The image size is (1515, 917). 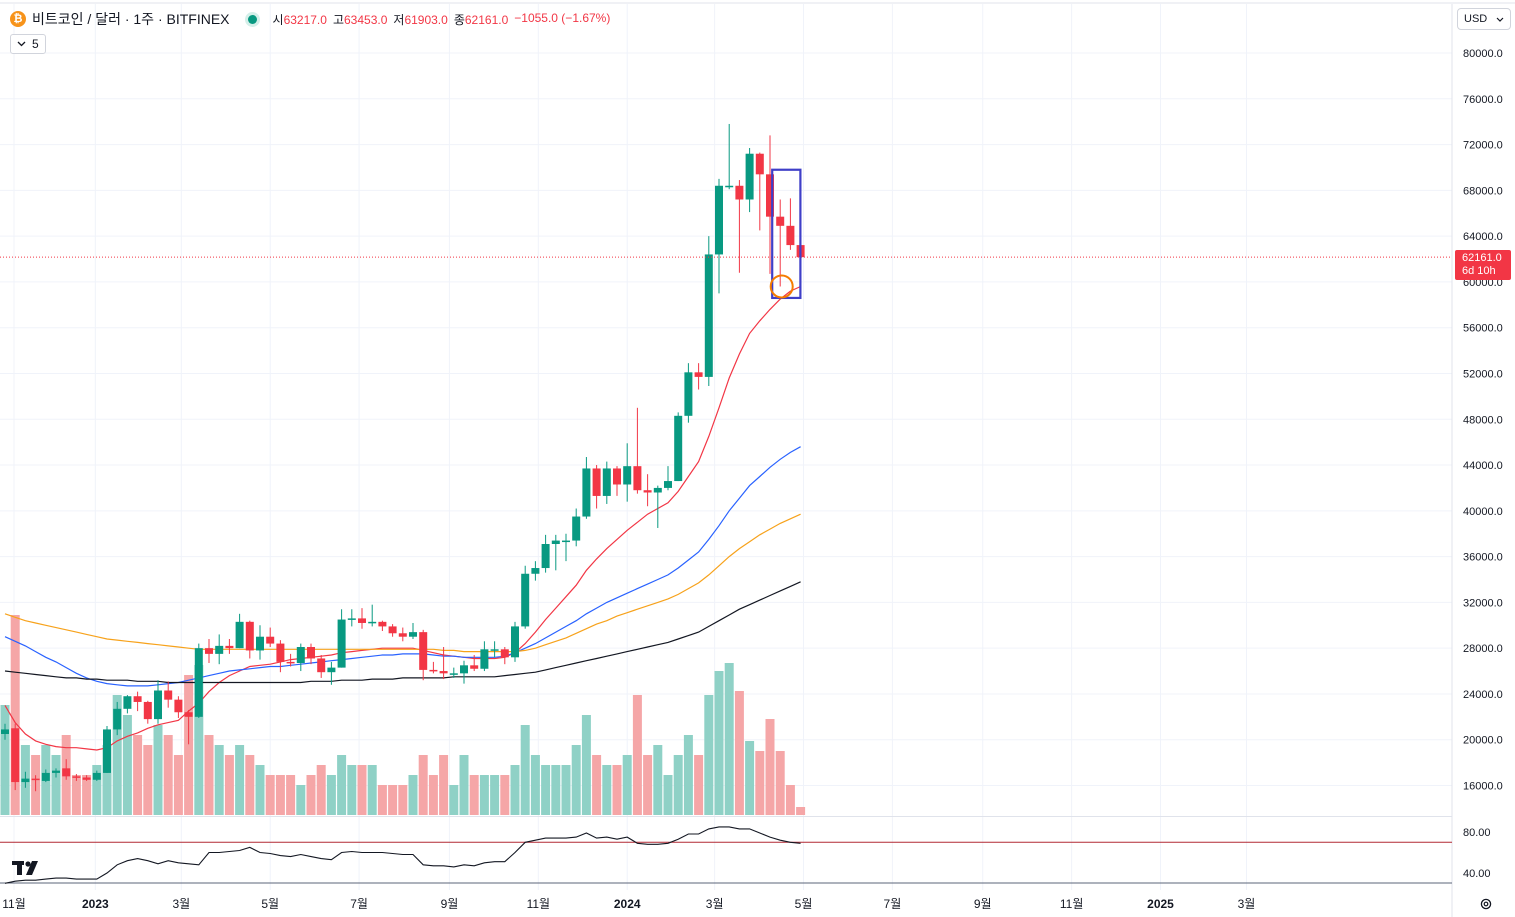 I want to click on currency-select: USD, so click(x=1484, y=19).